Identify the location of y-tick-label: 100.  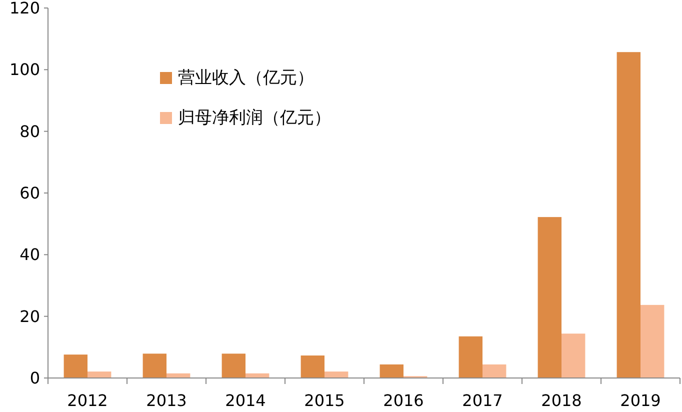
(24, 70).